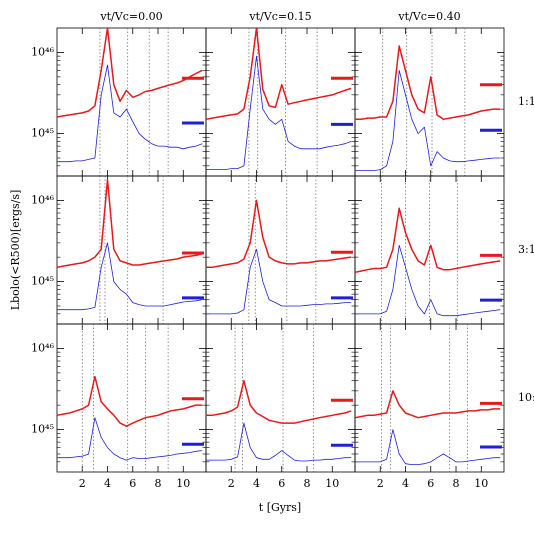 The image size is (534, 534). What do you see at coordinates (428, 16) in the screenshot?
I see `column-title: vt/Vc=0.40` at bounding box center [428, 16].